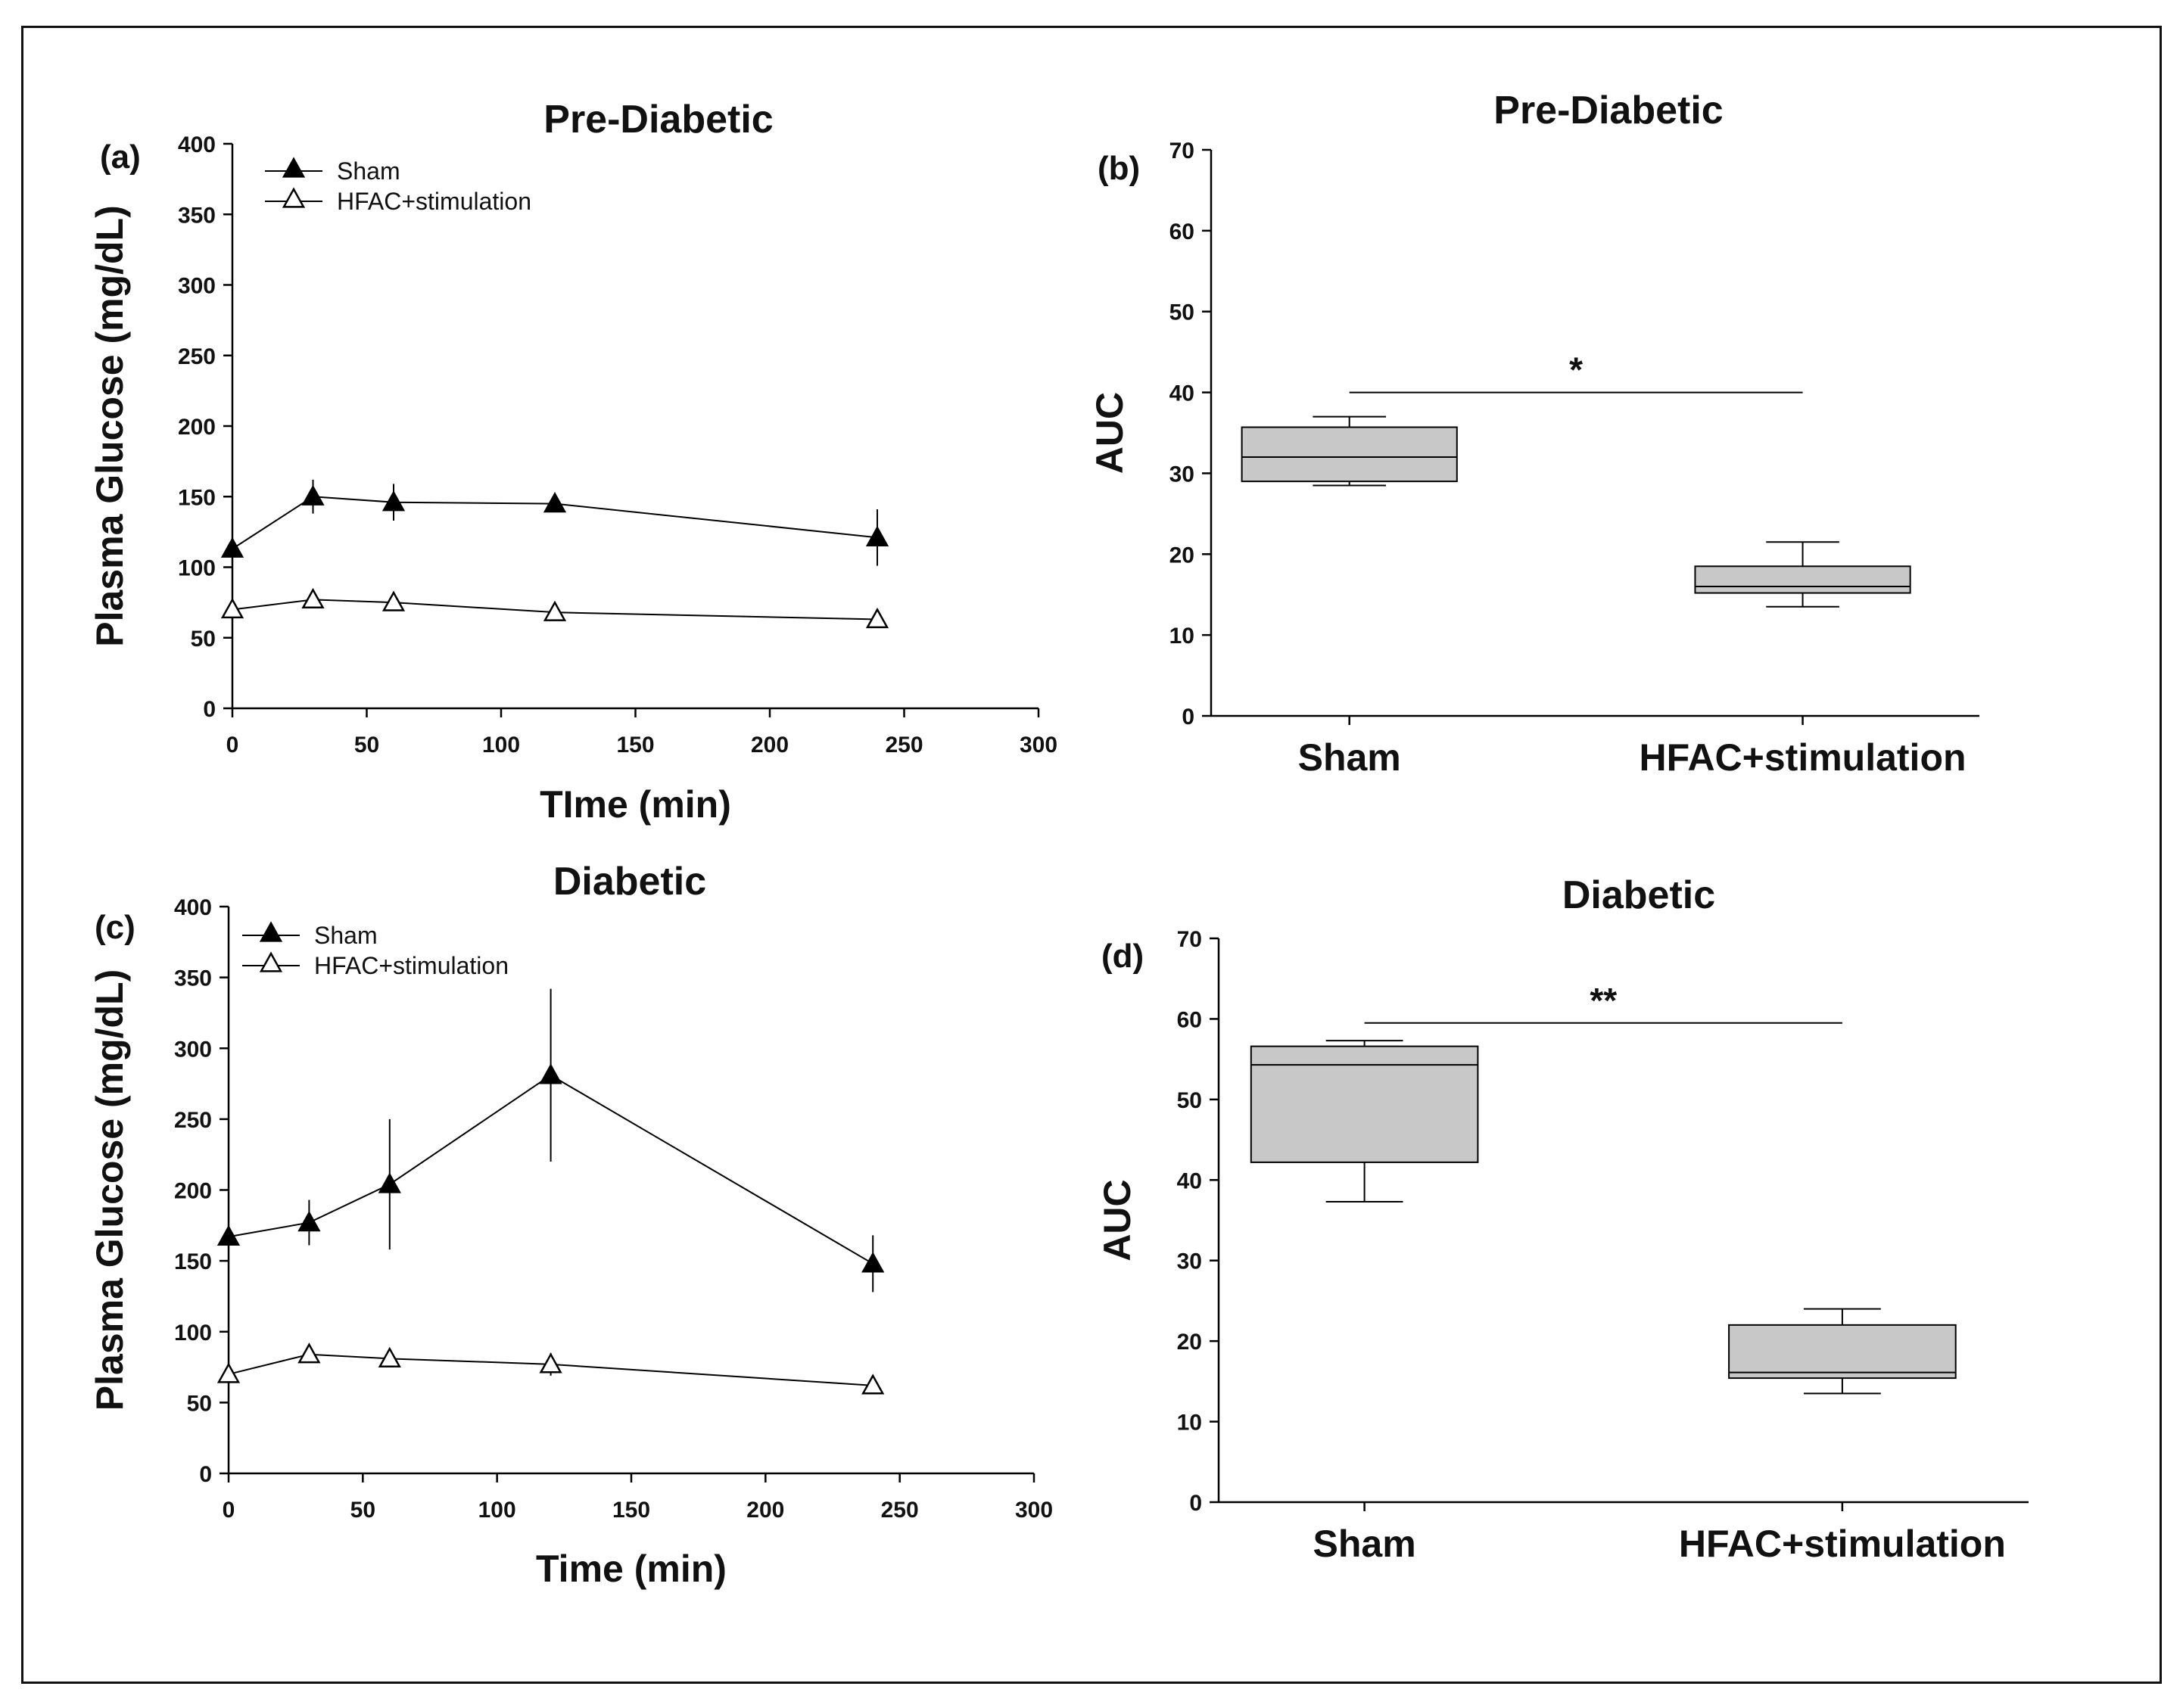 This screenshot has height=1708, width=2183. Describe the element at coordinates (193, 978) in the screenshot. I see `y-tick-label: 350` at that location.